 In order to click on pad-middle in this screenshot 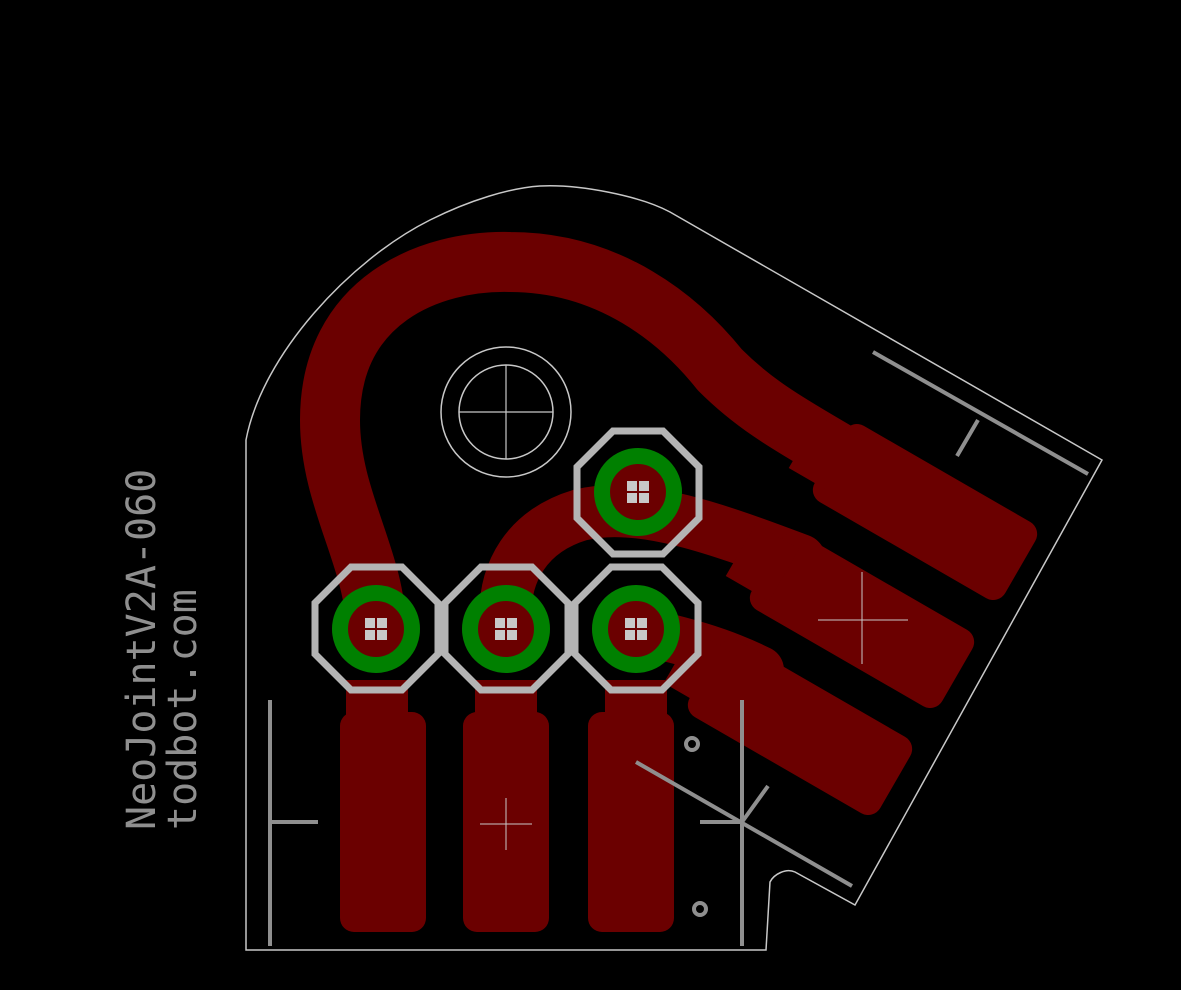, I will do `click(506, 628)`.